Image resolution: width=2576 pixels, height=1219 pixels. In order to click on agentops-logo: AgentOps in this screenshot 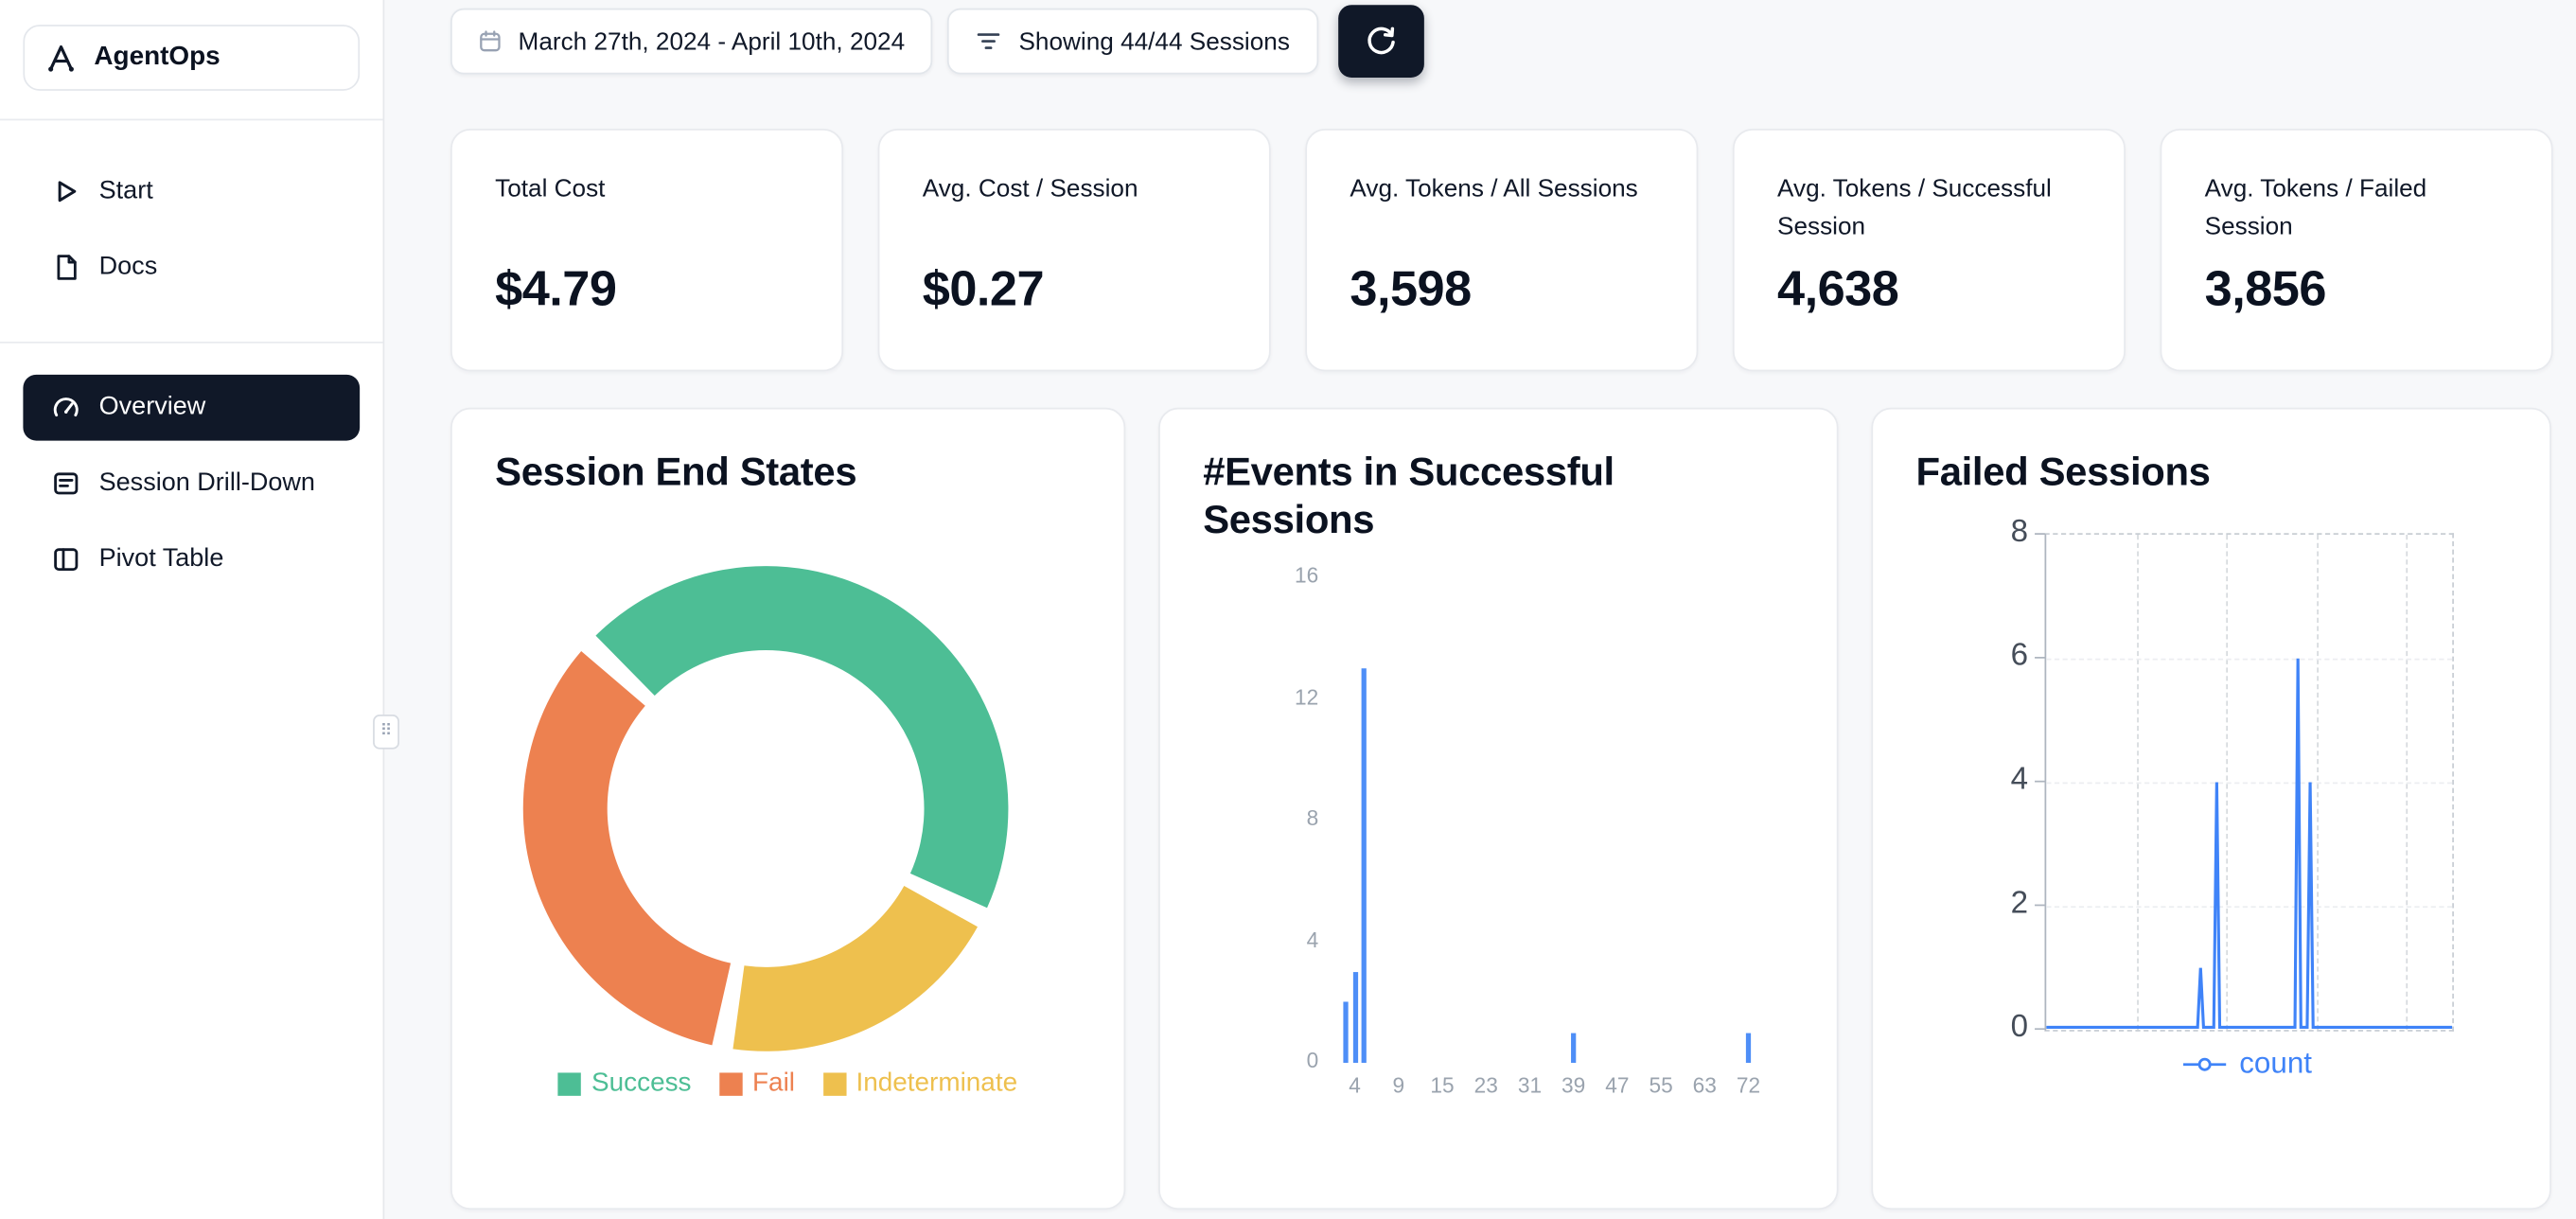, I will do `click(192, 58)`.